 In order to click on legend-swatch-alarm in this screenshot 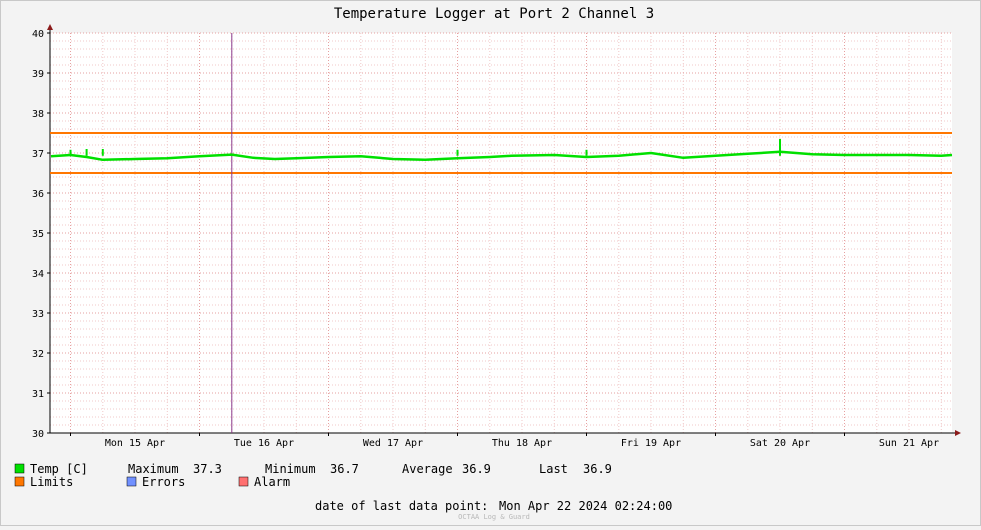, I will do `click(243, 481)`.